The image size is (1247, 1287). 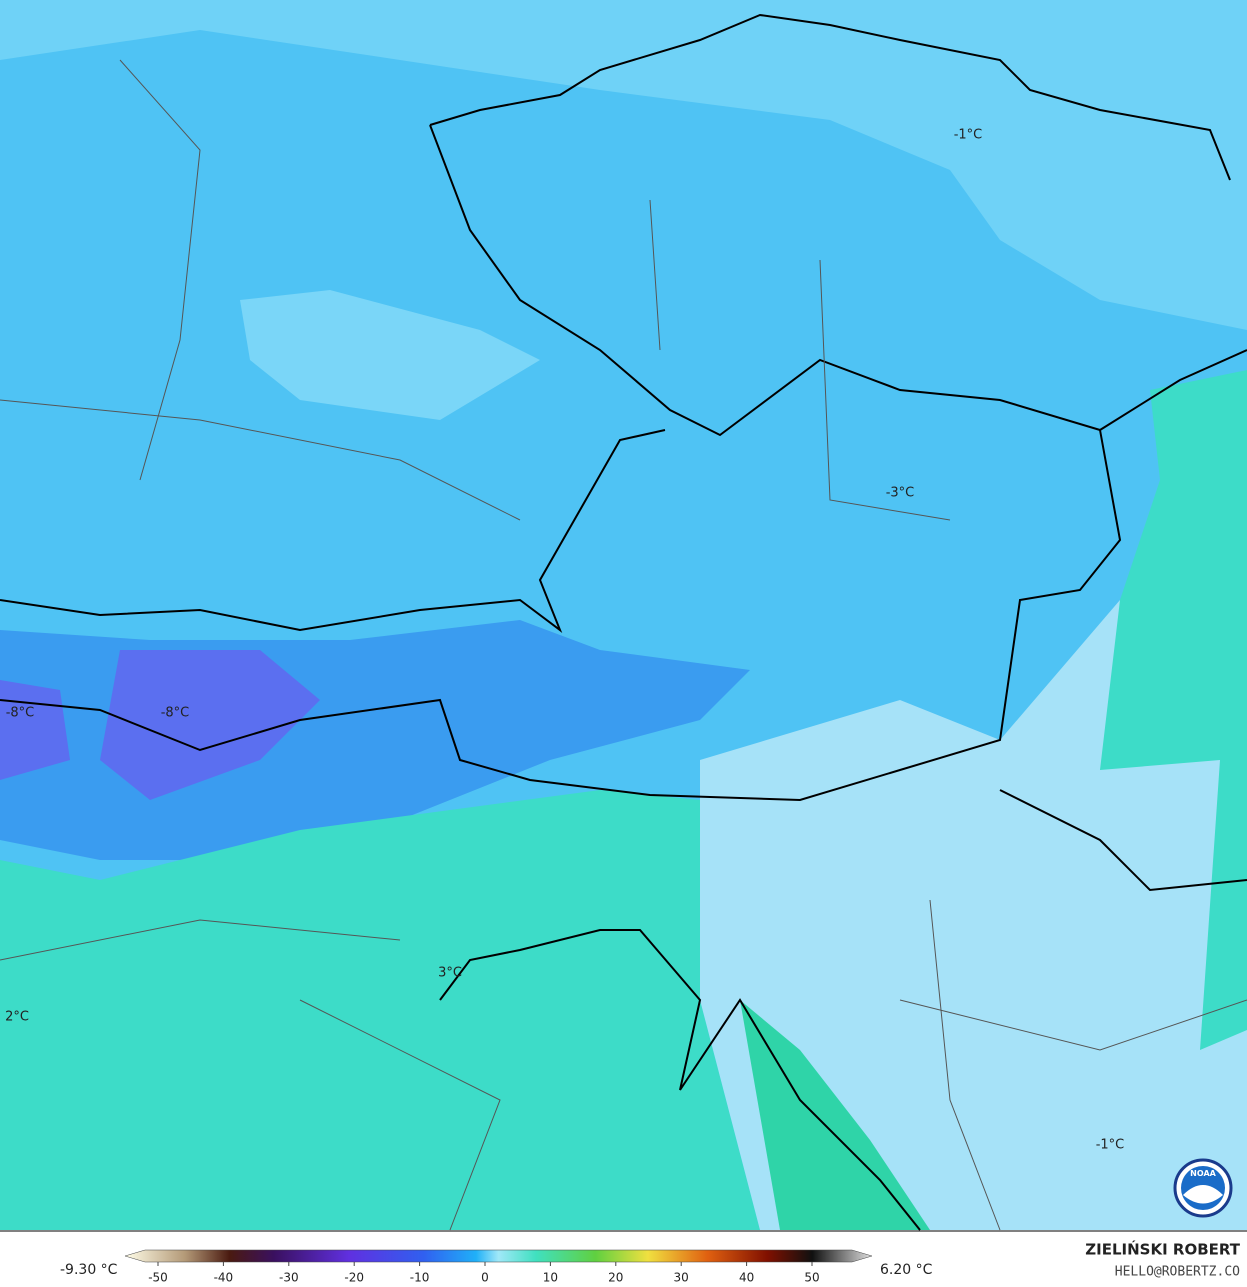 What do you see at coordinates (1203, 1173) in the screenshot?
I see `logo-text: NOAA` at bounding box center [1203, 1173].